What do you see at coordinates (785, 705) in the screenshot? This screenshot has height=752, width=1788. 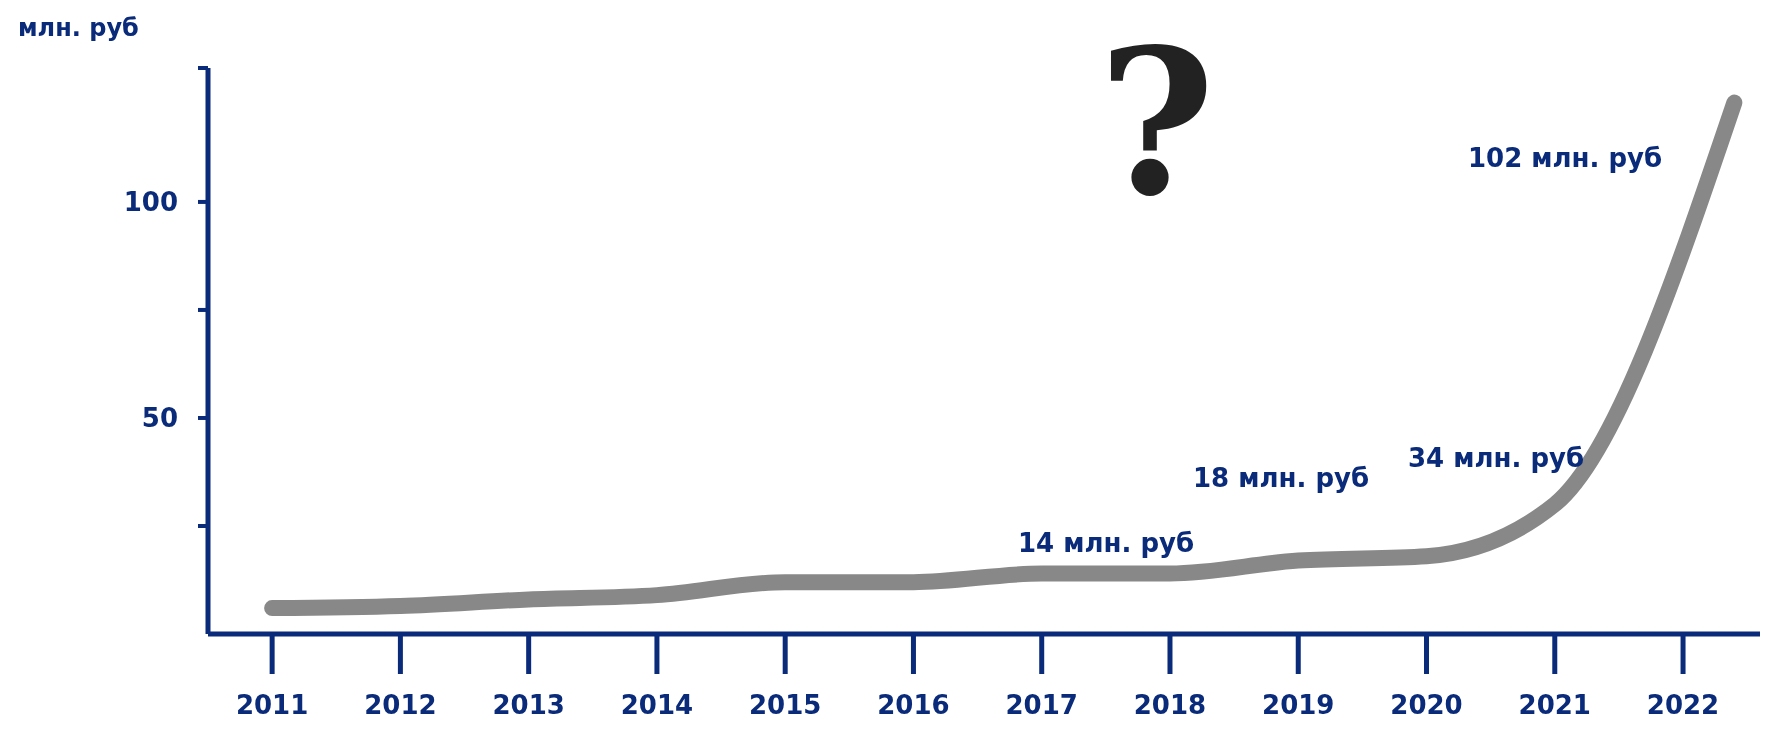 I see `x-tick-label: 2015` at bounding box center [785, 705].